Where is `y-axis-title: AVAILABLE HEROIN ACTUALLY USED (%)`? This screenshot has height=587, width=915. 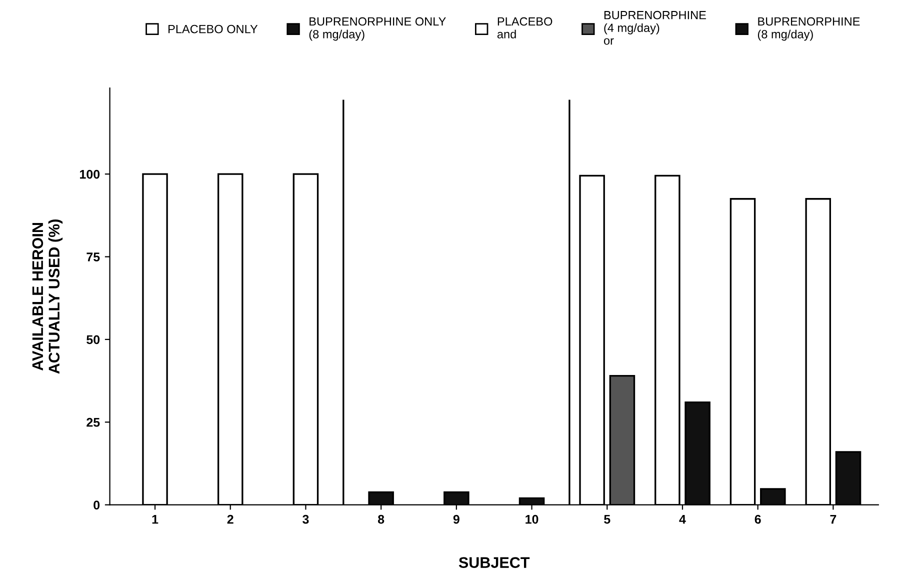
y-axis-title: AVAILABLE HEROIN ACTUALLY USED (%) is located at coordinates (47, 297).